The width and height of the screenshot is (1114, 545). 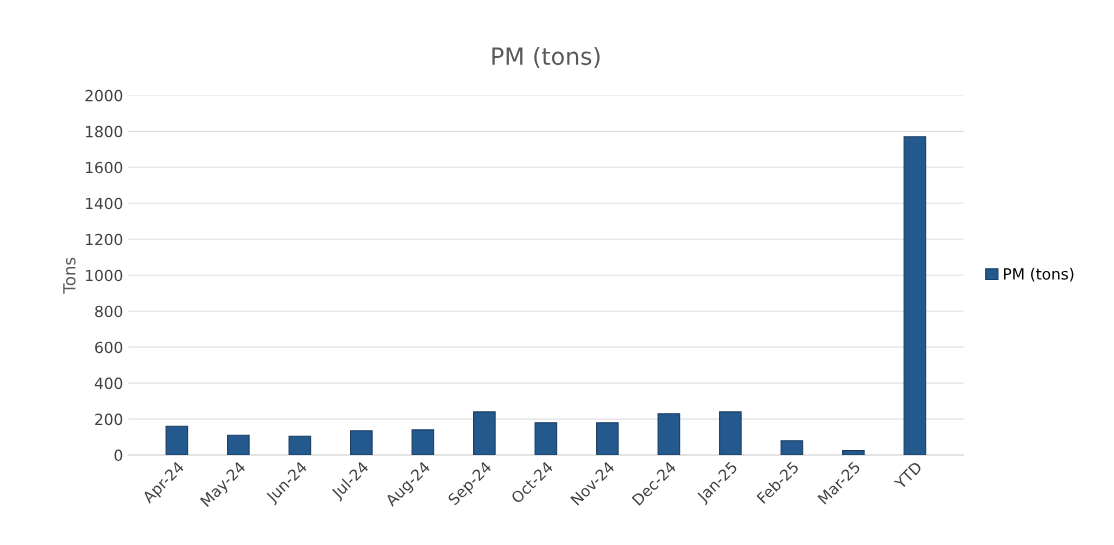 What do you see at coordinates (69, 275) in the screenshot?
I see `y-axis-title: Tons` at bounding box center [69, 275].